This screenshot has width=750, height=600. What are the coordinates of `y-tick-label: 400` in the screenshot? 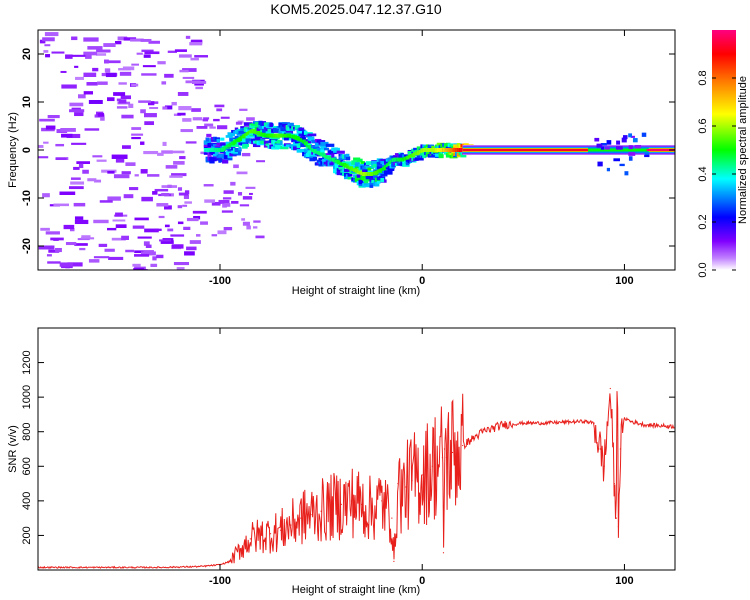 It's located at (27, 501).